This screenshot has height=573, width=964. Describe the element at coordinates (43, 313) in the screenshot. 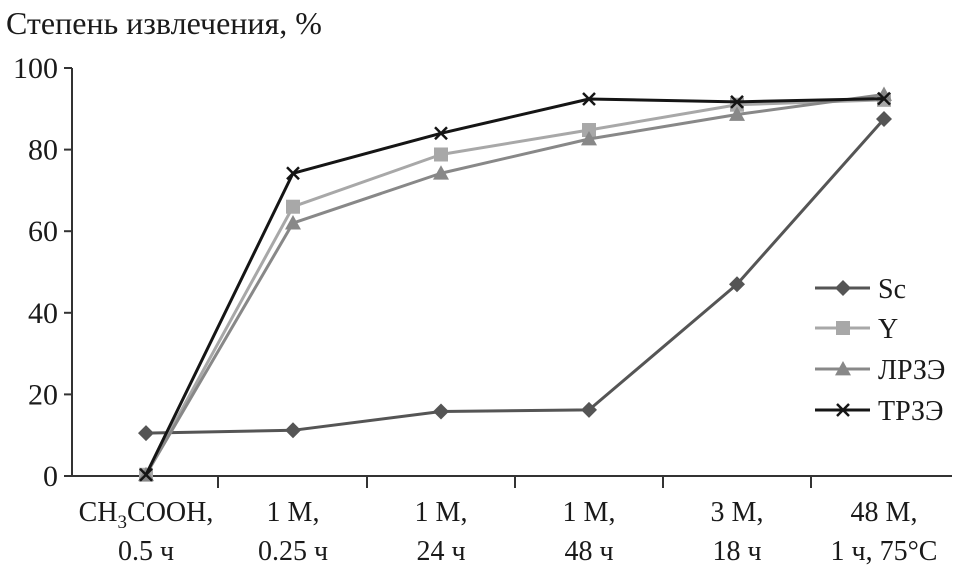

I see `y-tick-label: 40` at that location.